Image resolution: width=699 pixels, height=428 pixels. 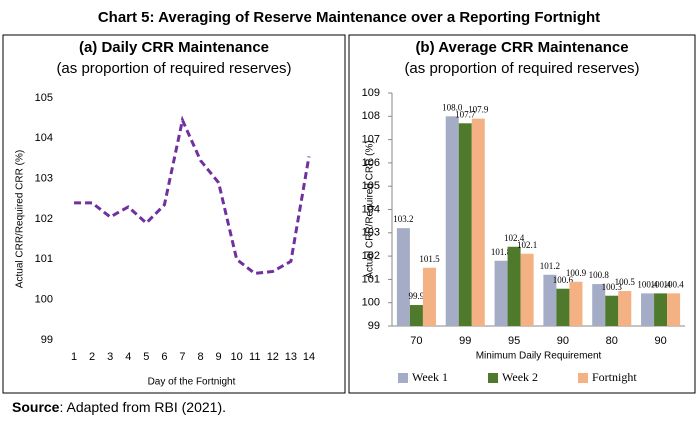 What do you see at coordinates (416, 341) in the screenshot?
I see `x-tick-label: 70` at bounding box center [416, 341].